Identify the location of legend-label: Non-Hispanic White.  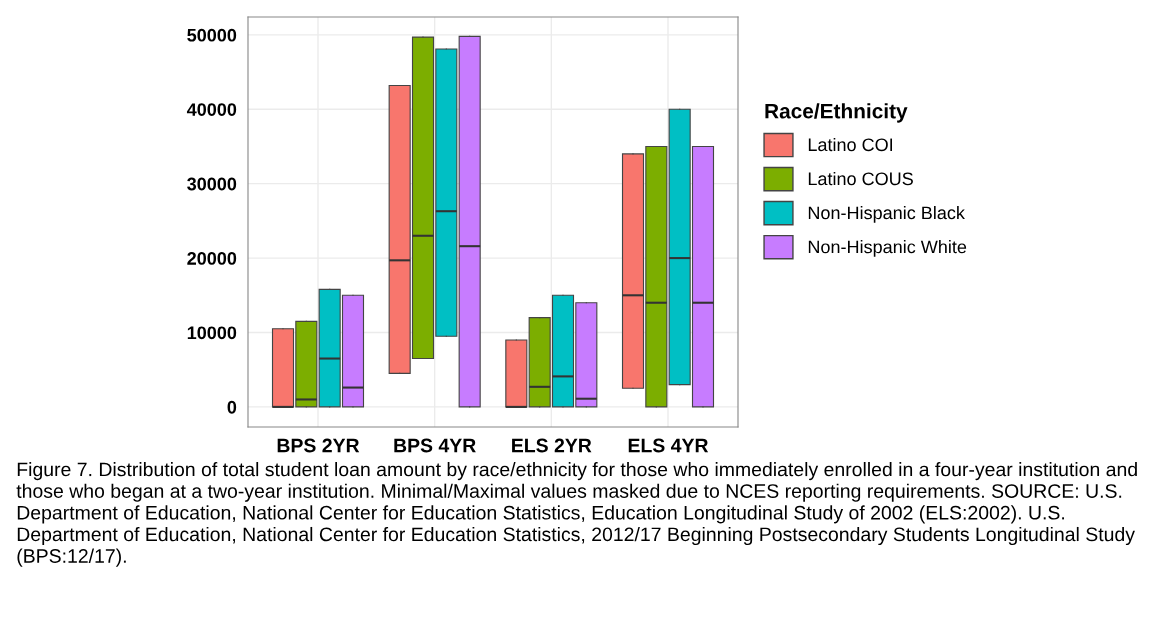
(887, 248).